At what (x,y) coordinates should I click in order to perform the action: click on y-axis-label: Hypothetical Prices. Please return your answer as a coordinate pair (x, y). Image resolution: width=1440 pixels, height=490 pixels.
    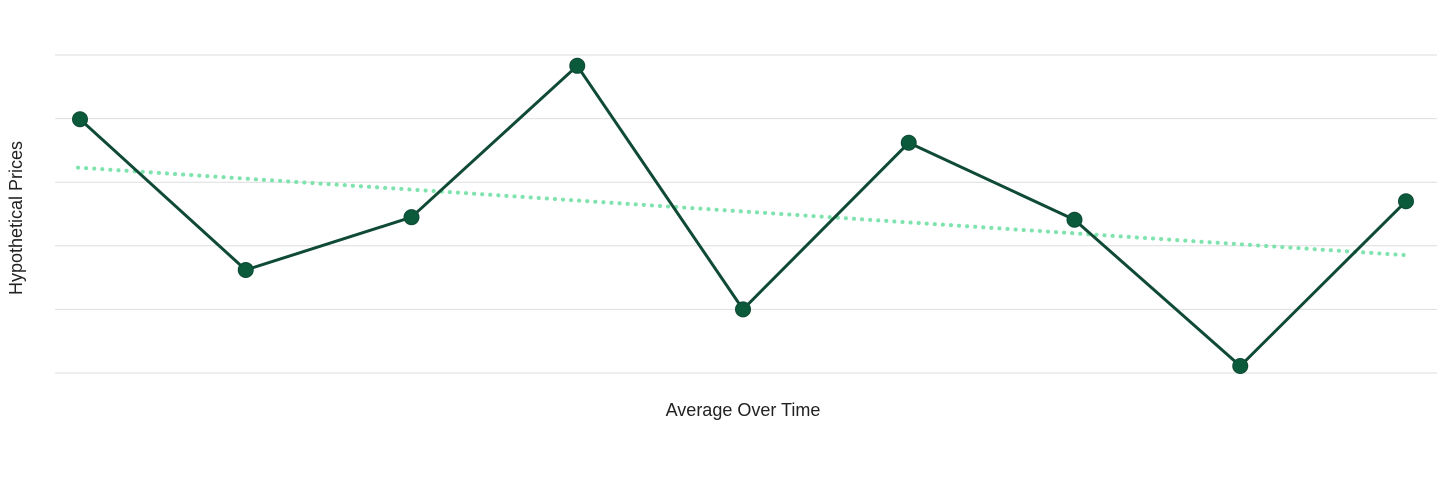
    Looking at the image, I should click on (16, 218).